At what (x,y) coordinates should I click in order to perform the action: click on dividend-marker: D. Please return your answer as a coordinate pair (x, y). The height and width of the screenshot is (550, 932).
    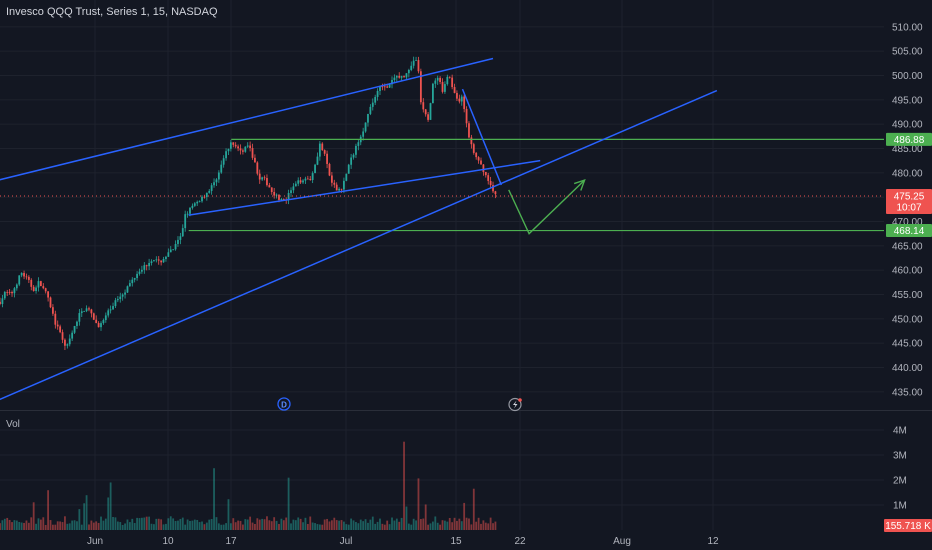
    Looking at the image, I should click on (284, 404).